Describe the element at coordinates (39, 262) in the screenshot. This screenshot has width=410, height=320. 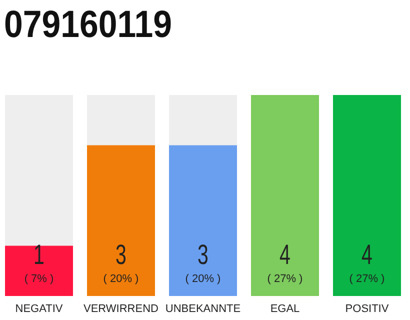
I see `data-label: 1 ( 7% )` at that location.